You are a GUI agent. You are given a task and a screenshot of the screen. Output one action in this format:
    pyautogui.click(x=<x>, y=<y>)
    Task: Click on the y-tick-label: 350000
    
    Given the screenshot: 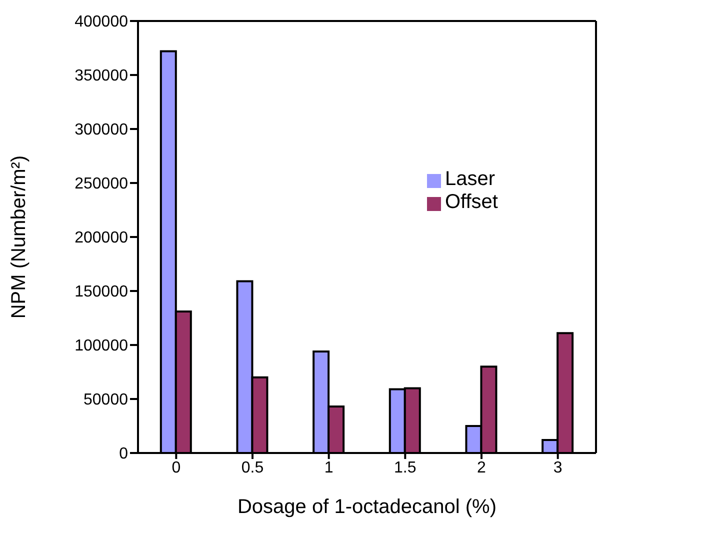 What is the action you would take?
    pyautogui.click(x=101, y=76)
    